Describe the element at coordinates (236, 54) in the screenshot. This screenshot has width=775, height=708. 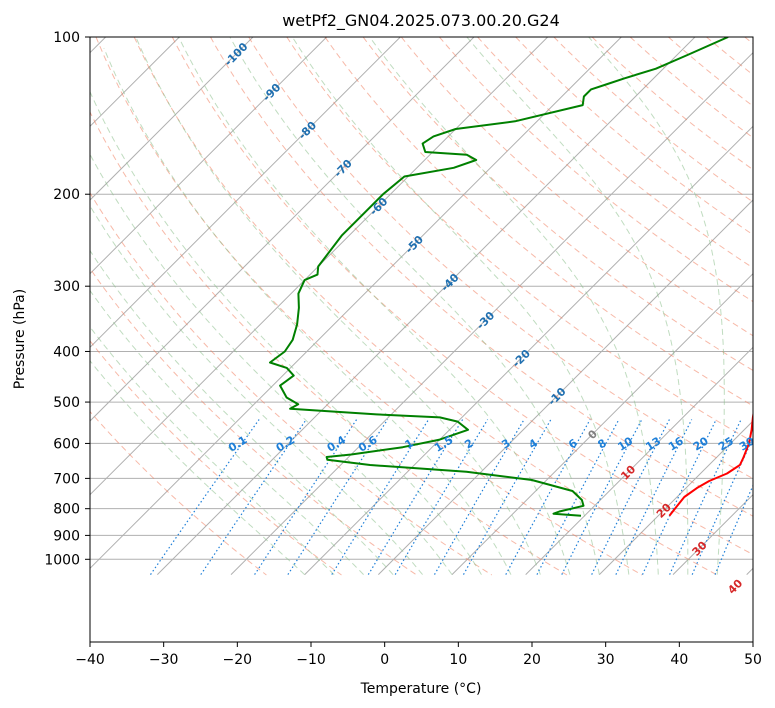
I see `isotherm-label: -100` at that location.